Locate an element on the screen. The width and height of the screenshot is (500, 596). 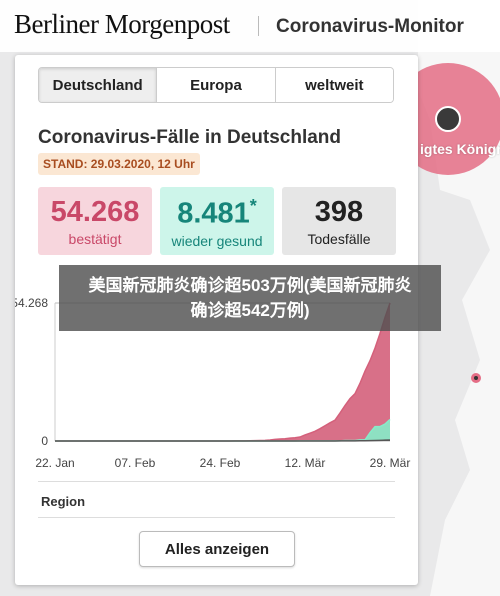
y-tick-label: 0 is located at coordinates (44, 441).